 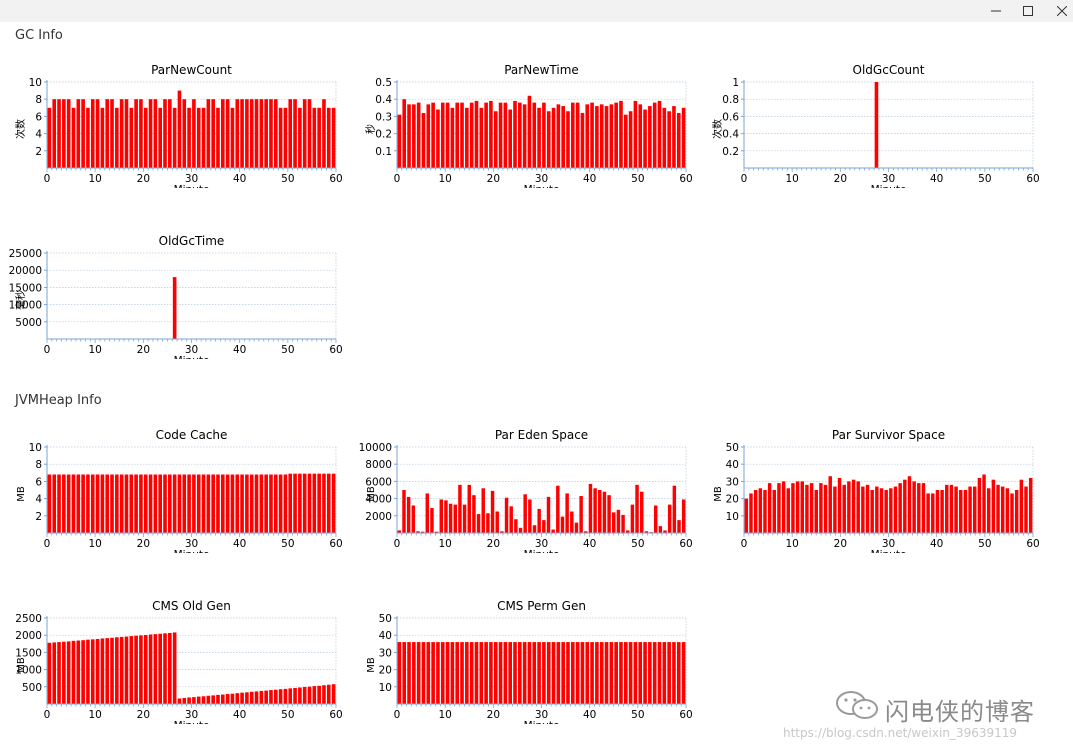 What do you see at coordinates (889, 186) in the screenshot?
I see `x-axis-label: Minute` at bounding box center [889, 186].